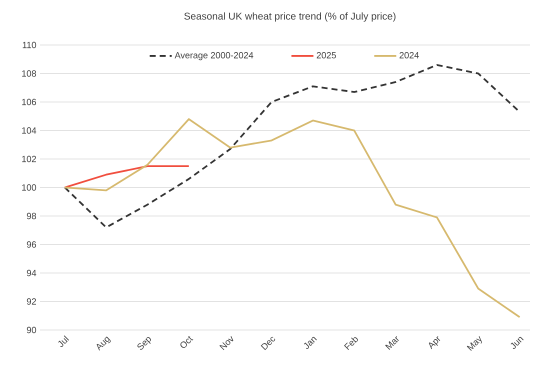 The height and width of the screenshot is (368, 542). I want to click on x-tick-label: Mar, so click(392, 343).